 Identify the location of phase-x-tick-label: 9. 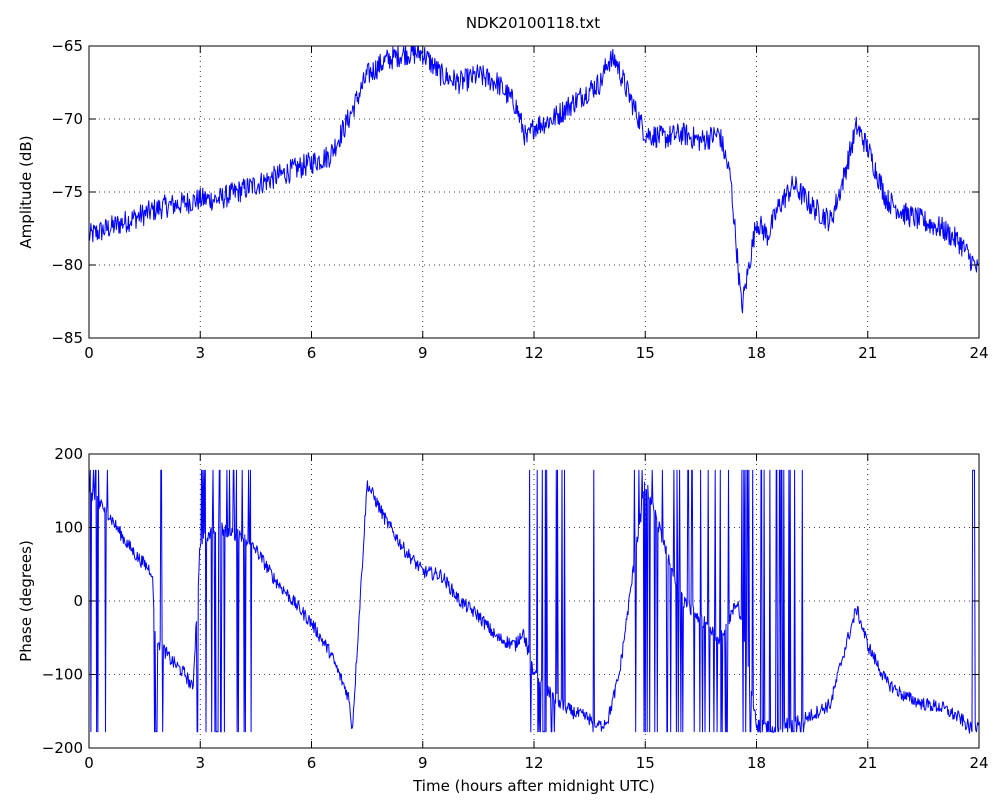
(423, 763).